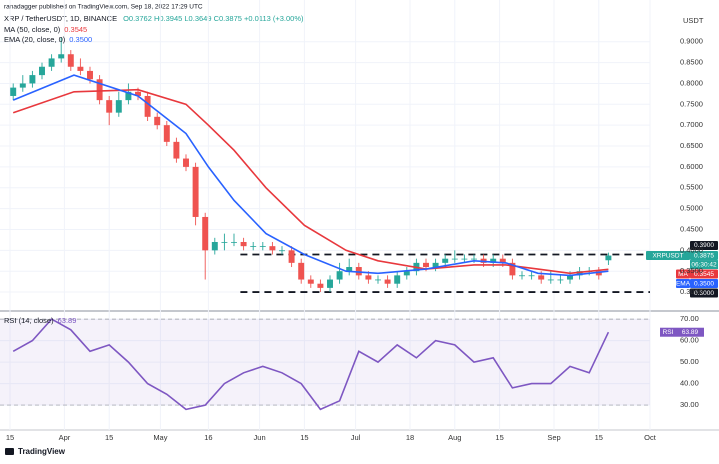 The height and width of the screenshot is (464, 719). What do you see at coordinates (454, 437) in the screenshot?
I see `x-tick-label: Aug` at bounding box center [454, 437].